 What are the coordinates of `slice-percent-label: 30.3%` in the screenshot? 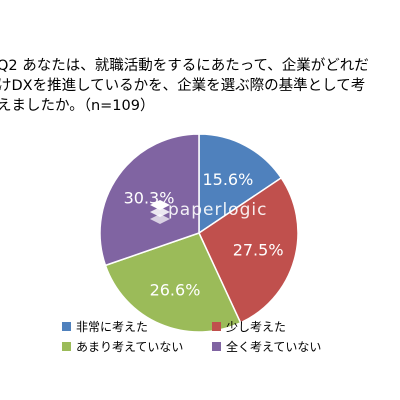 It's located at (149, 197).